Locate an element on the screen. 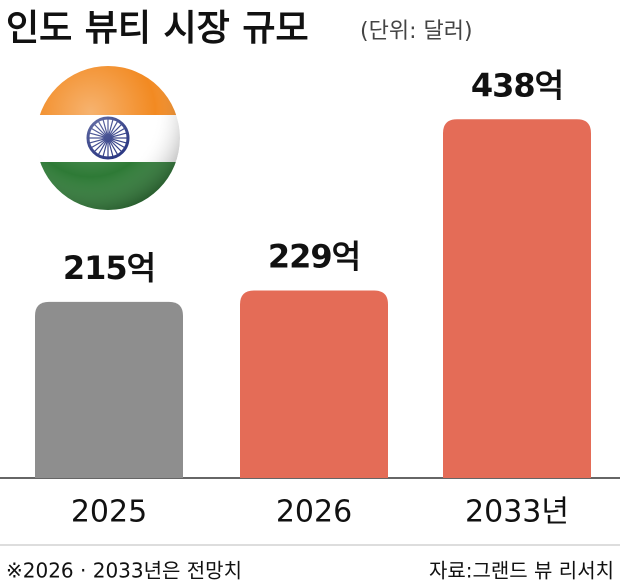  value-label: 215억 is located at coordinates (109, 268).